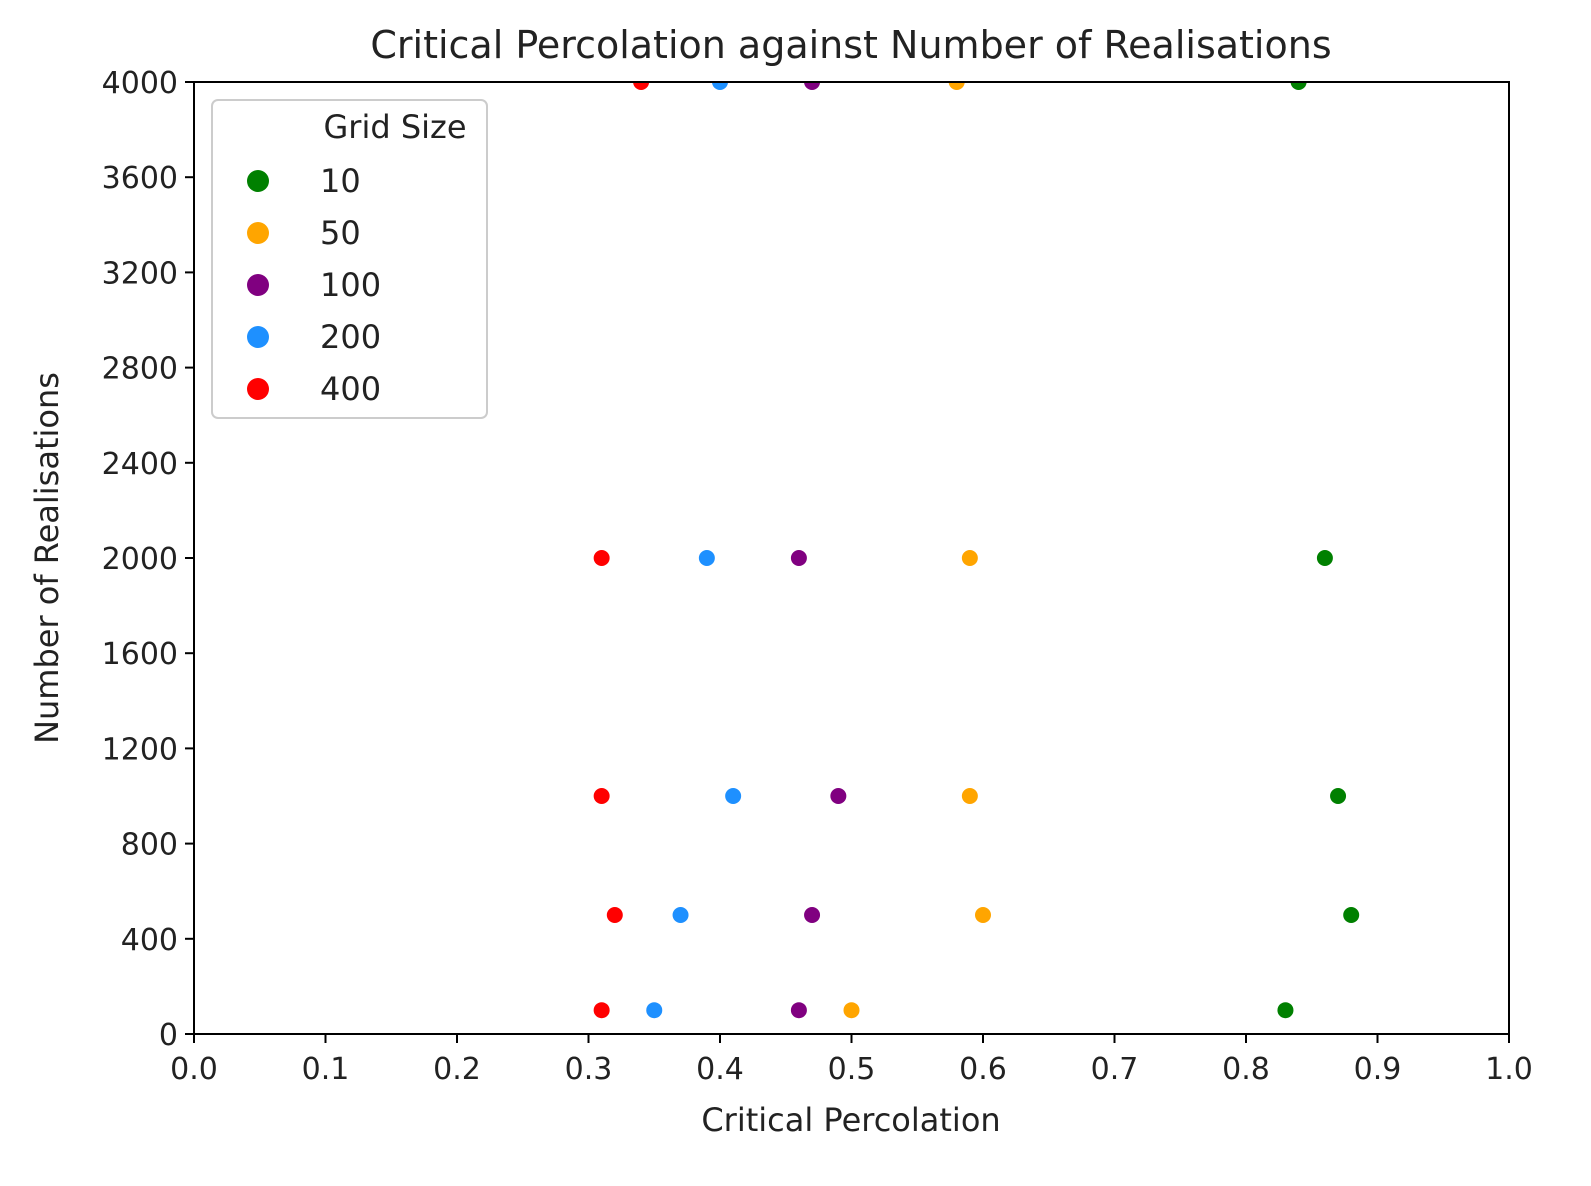 This screenshot has height=1186, width=1591. What do you see at coordinates (1378, 1069) in the screenshot?
I see `x-tick-label: 0.9` at bounding box center [1378, 1069].